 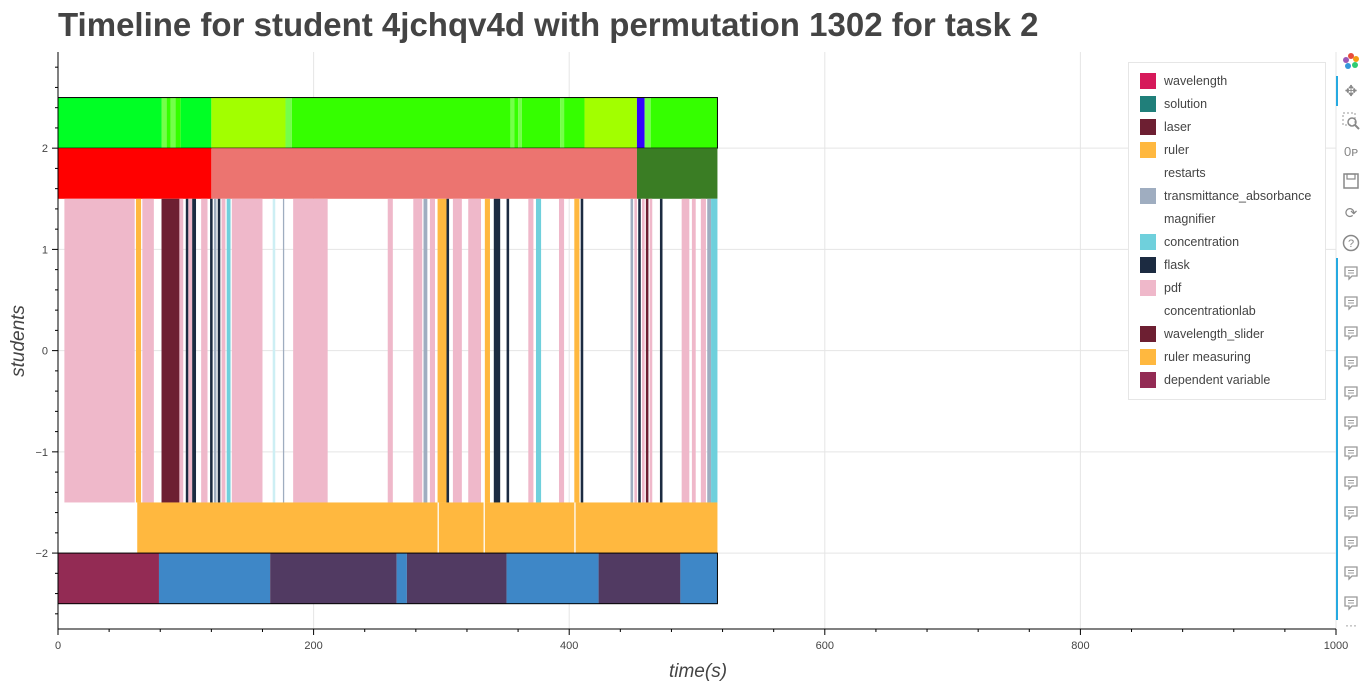 What do you see at coordinates (698, 671) in the screenshot?
I see `x-axis-label: time(s)` at bounding box center [698, 671].